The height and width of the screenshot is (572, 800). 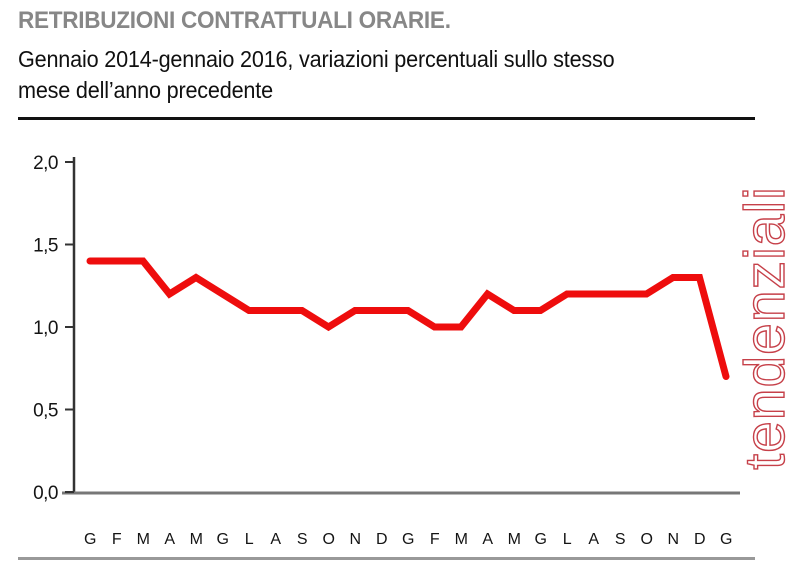 What do you see at coordinates (145, 90) in the screenshot?
I see `subtitle-line-2: mese dell’anno precedente` at bounding box center [145, 90].